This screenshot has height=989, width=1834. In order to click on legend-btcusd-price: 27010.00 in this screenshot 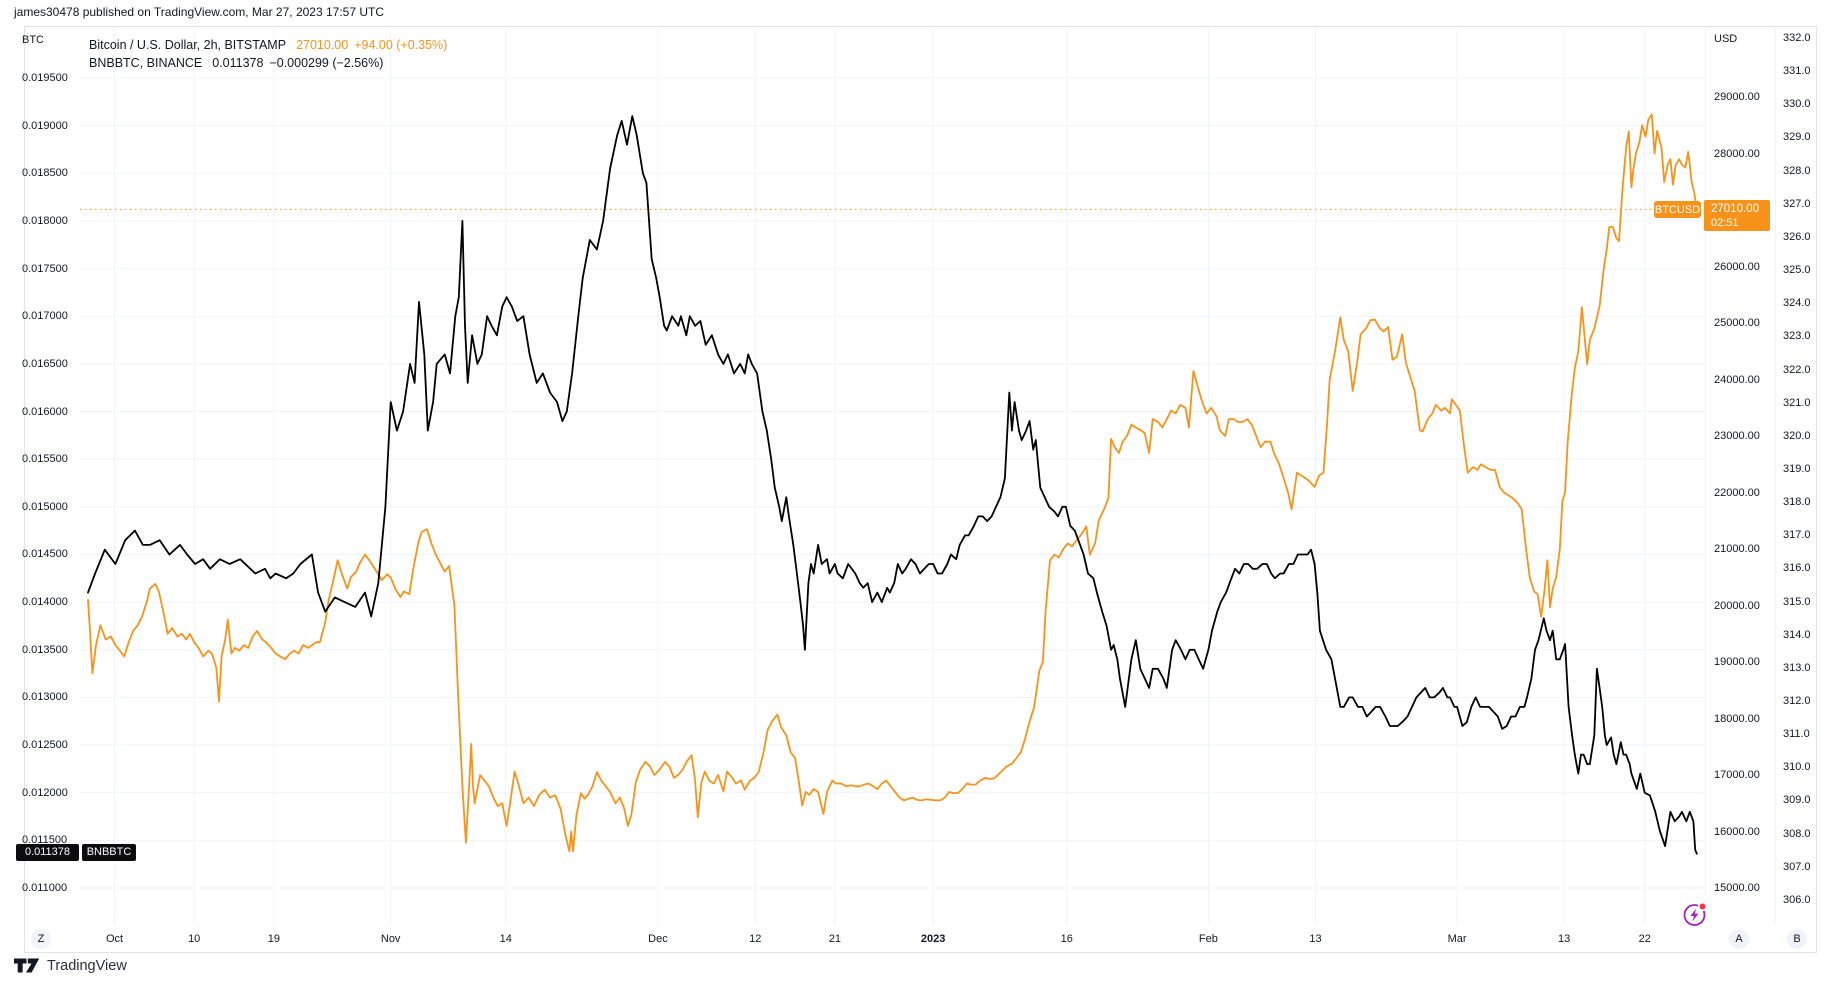, I will do `click(322, 45)`.